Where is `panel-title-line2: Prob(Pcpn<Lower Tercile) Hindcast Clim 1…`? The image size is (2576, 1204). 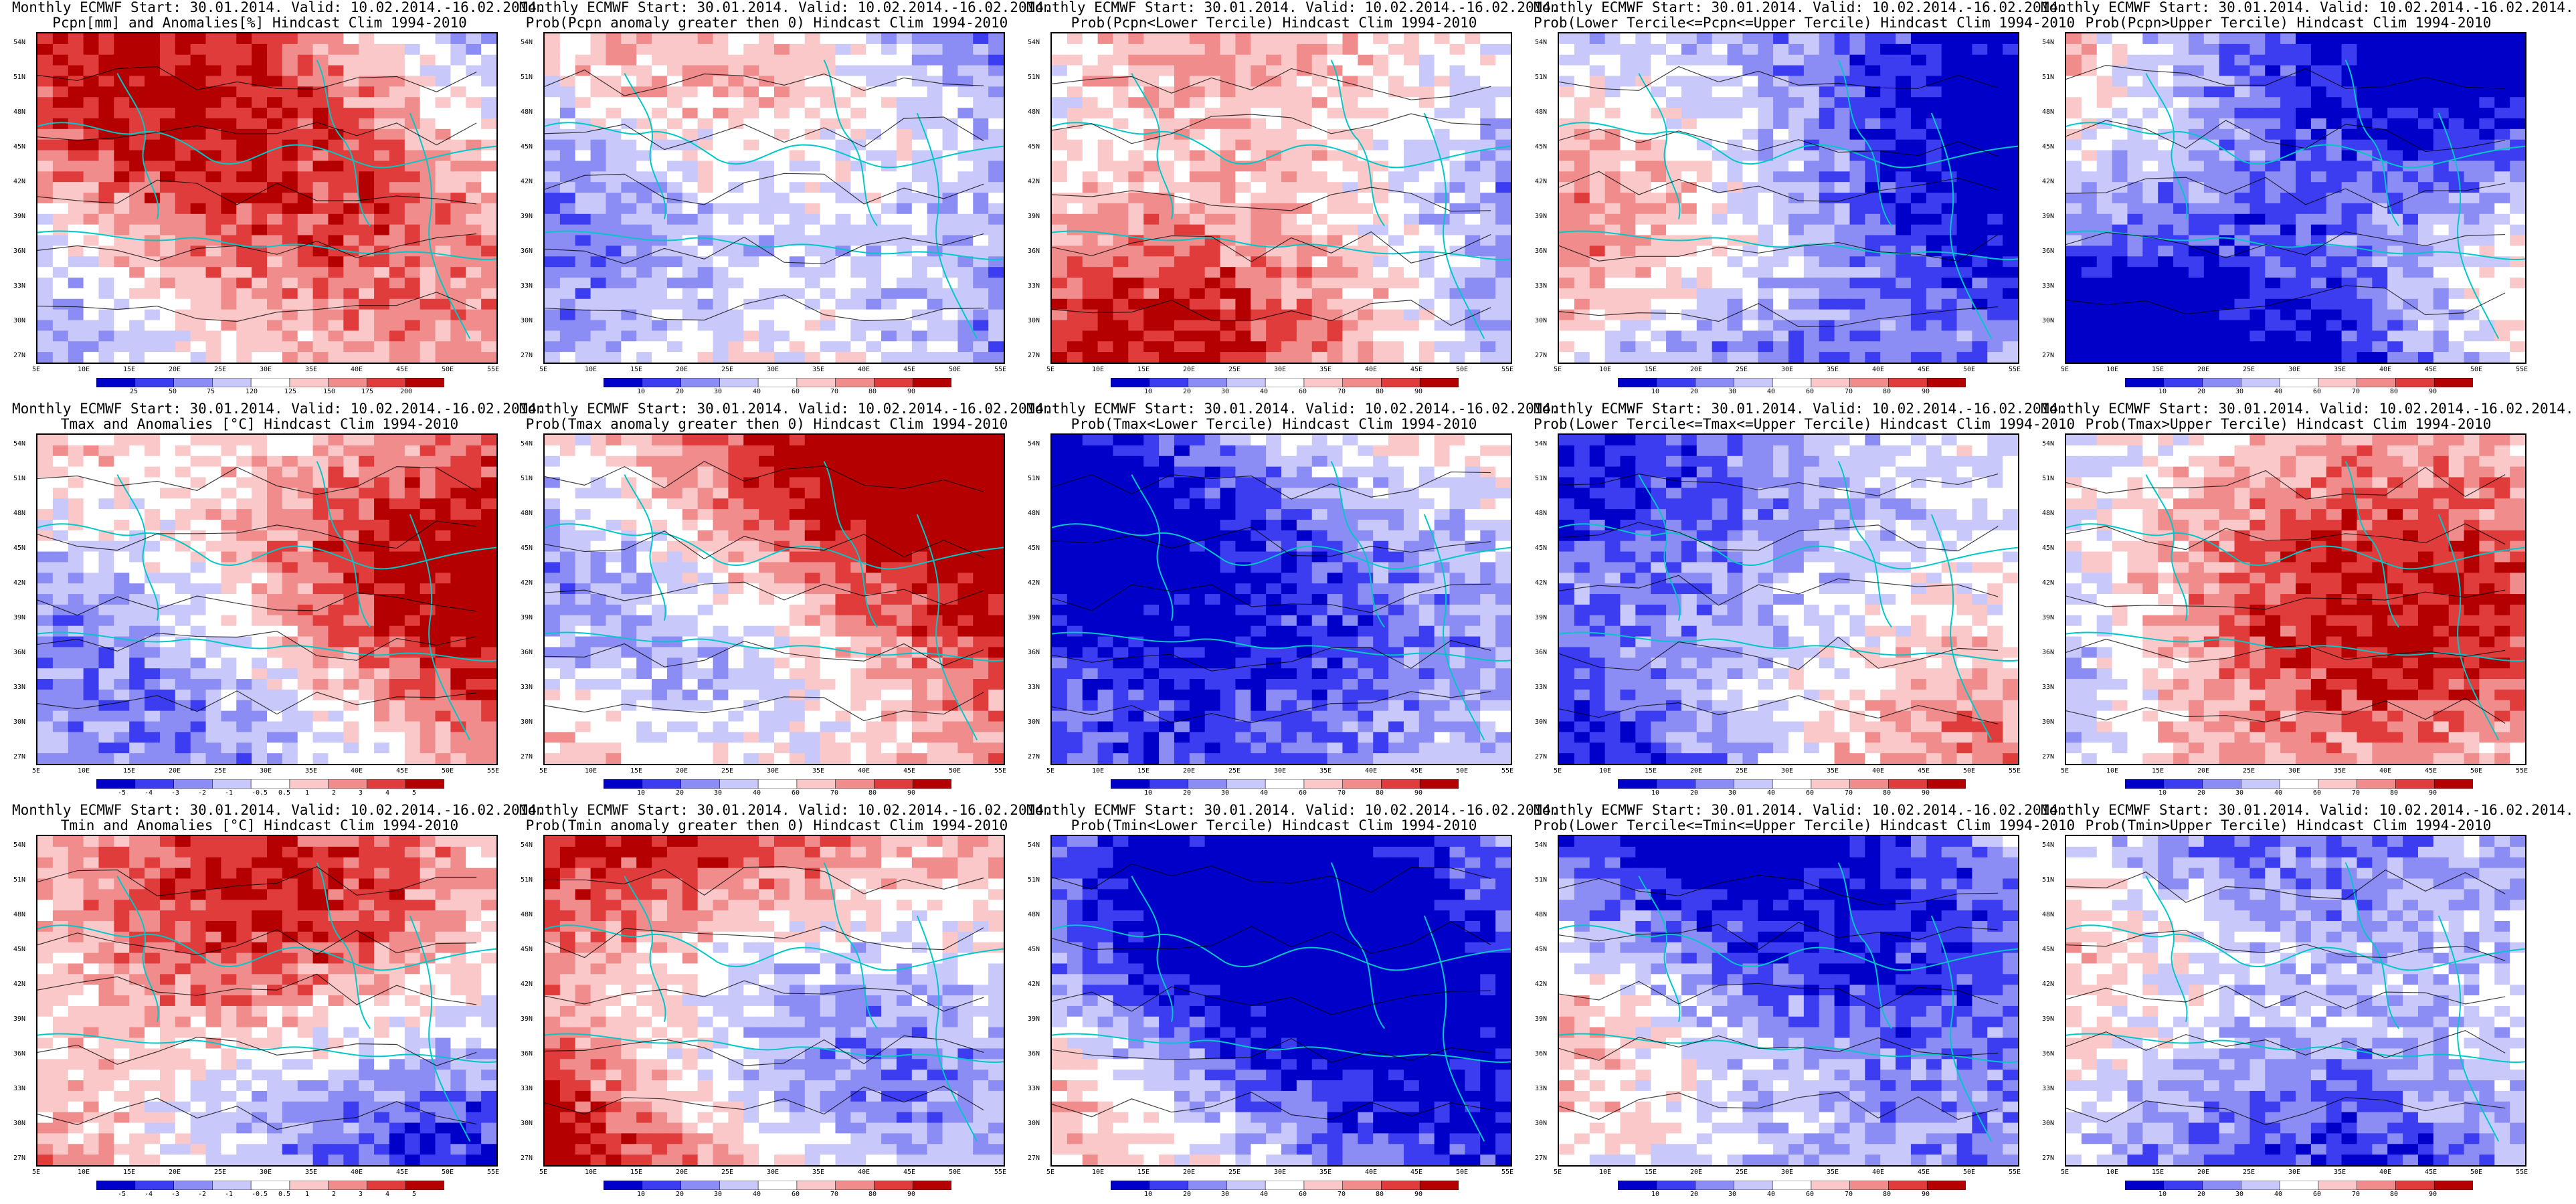 panel-title-line2: Prob(Pcpn<Lower Tercile) Hindcast Clim 1… is located at coordinates (1274, 23).